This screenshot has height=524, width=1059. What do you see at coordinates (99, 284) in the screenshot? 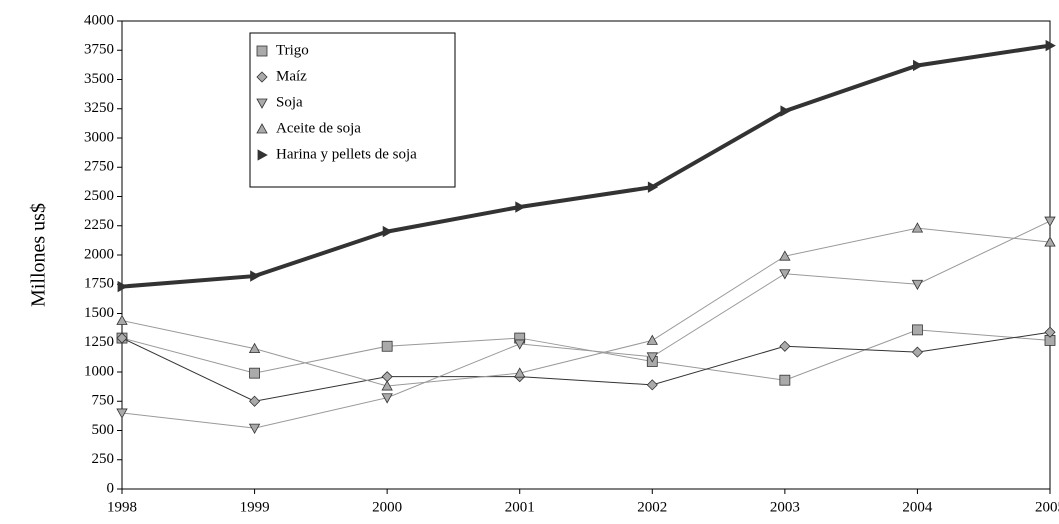
I see `y-tick-label: 1750` at bounding box center [99, 284].